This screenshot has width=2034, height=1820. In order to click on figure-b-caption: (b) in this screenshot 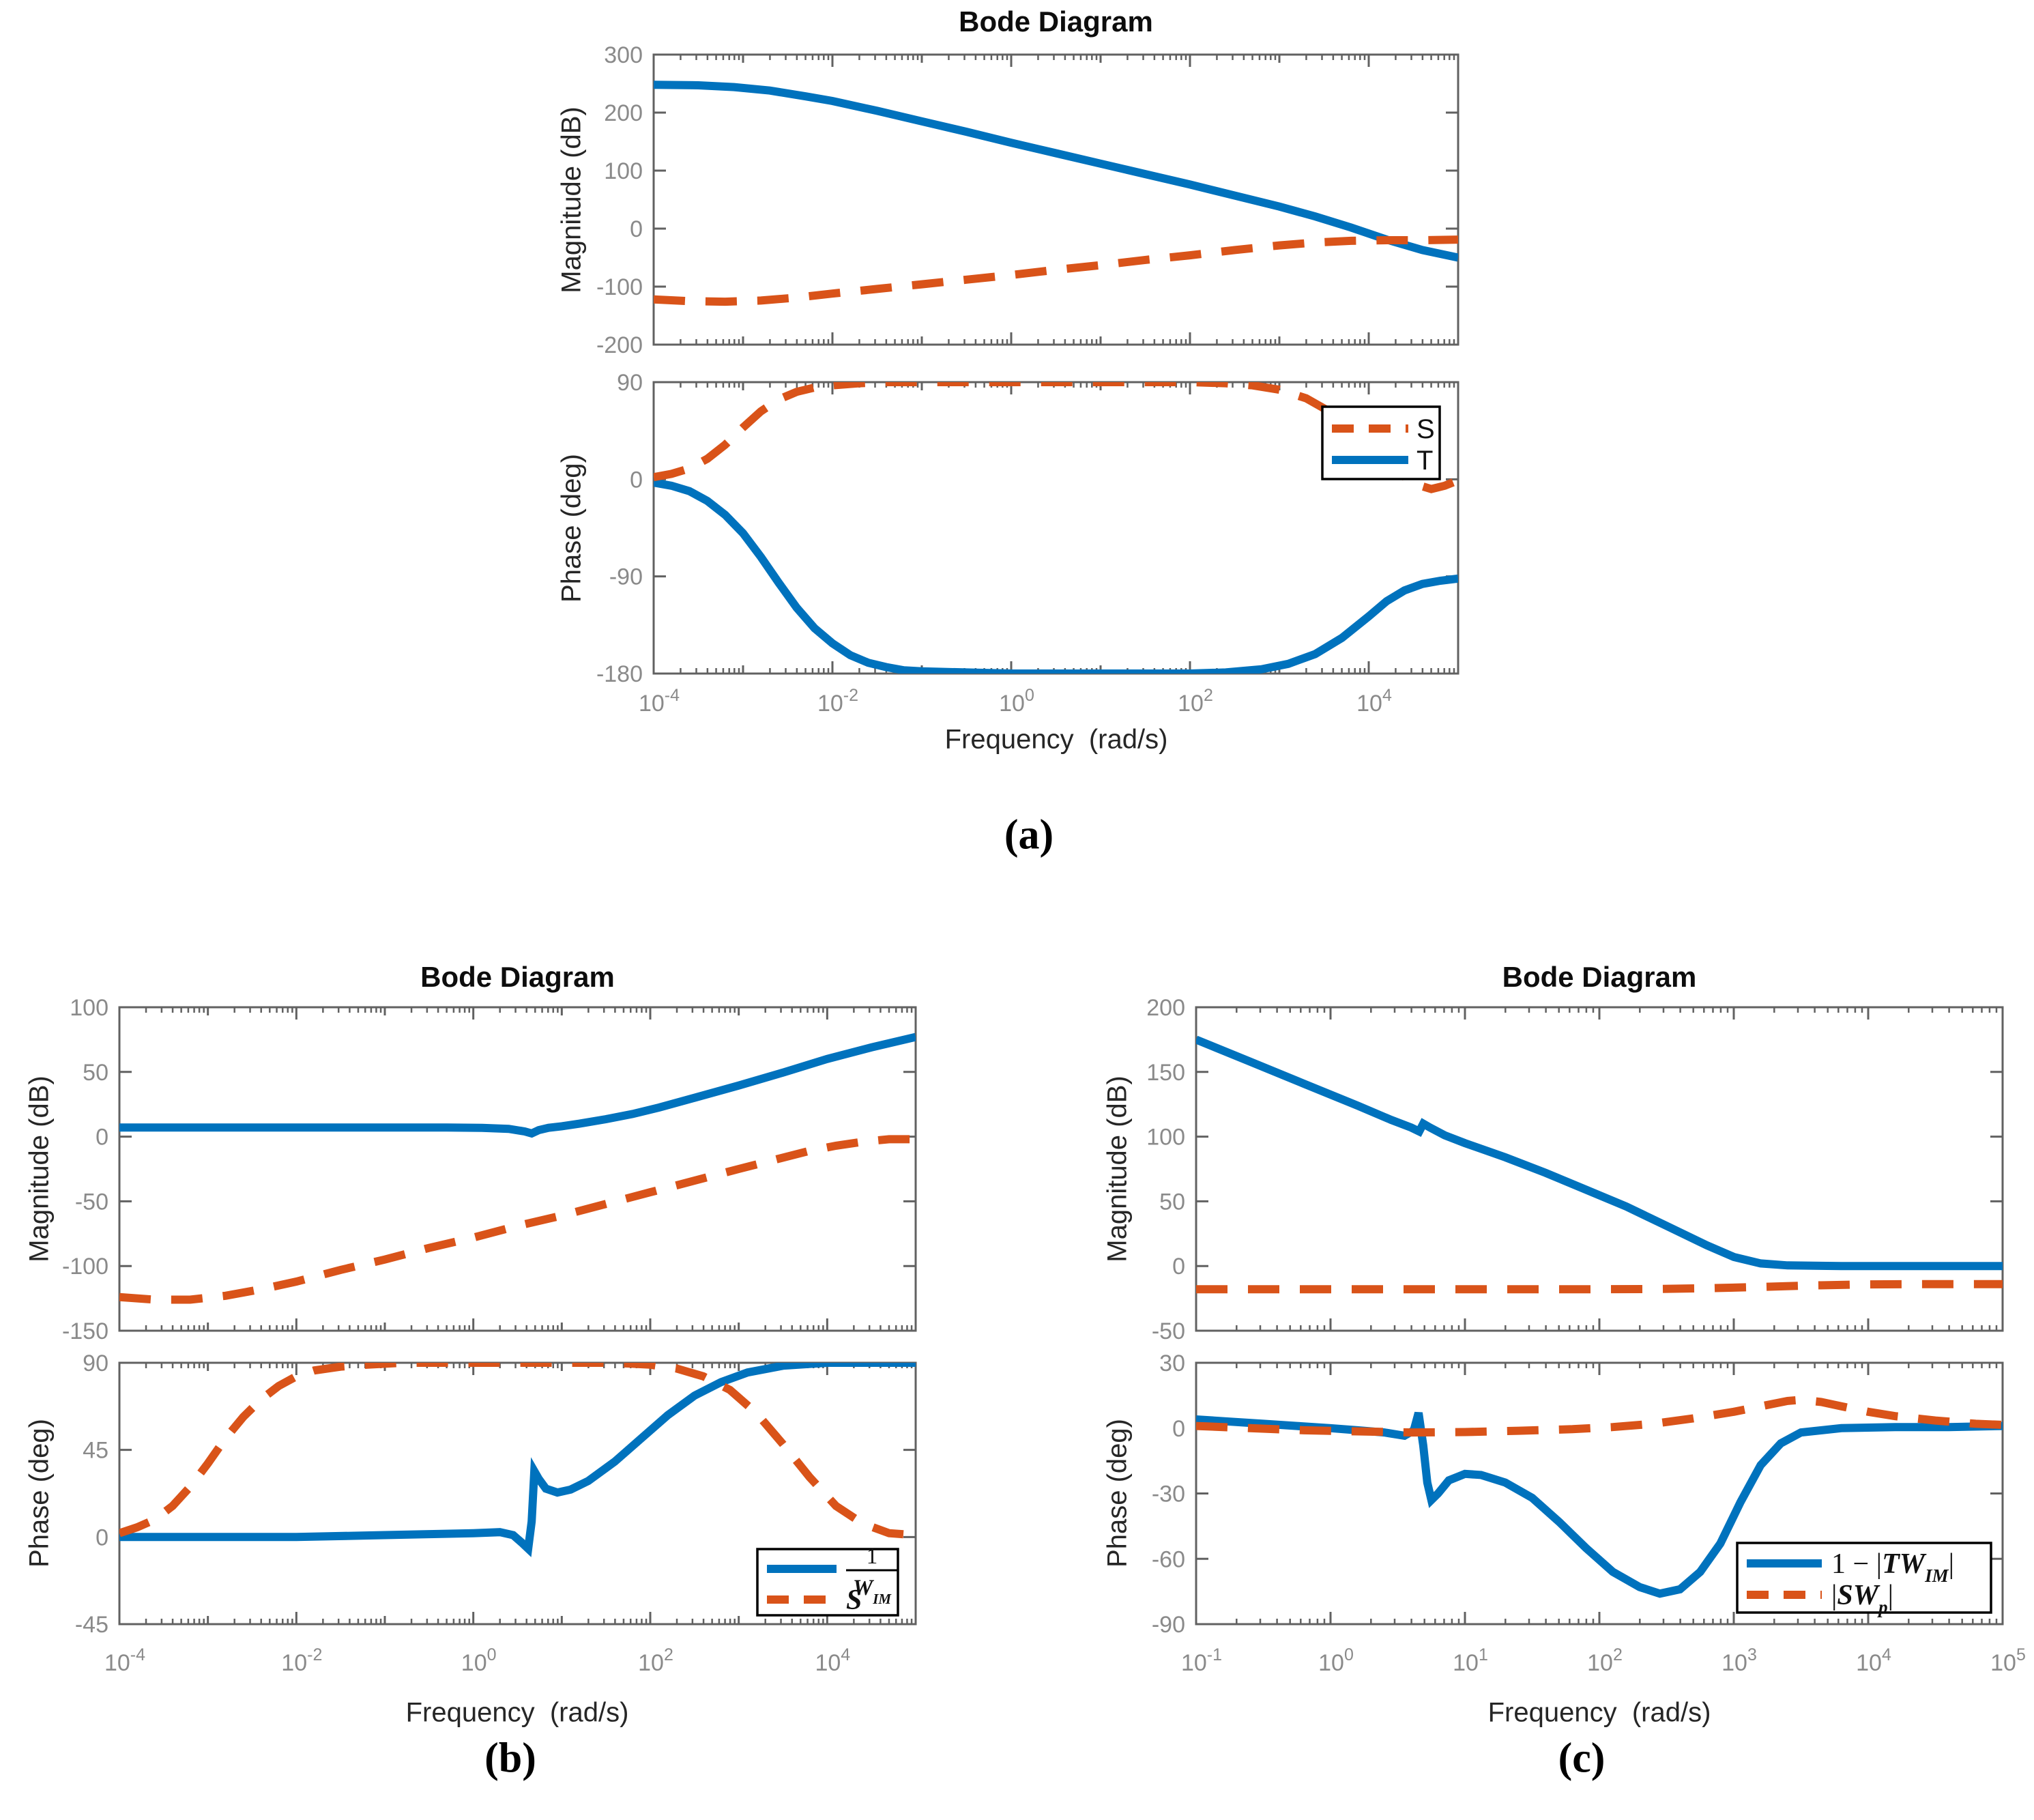, I will do `click(510, 1758)`.